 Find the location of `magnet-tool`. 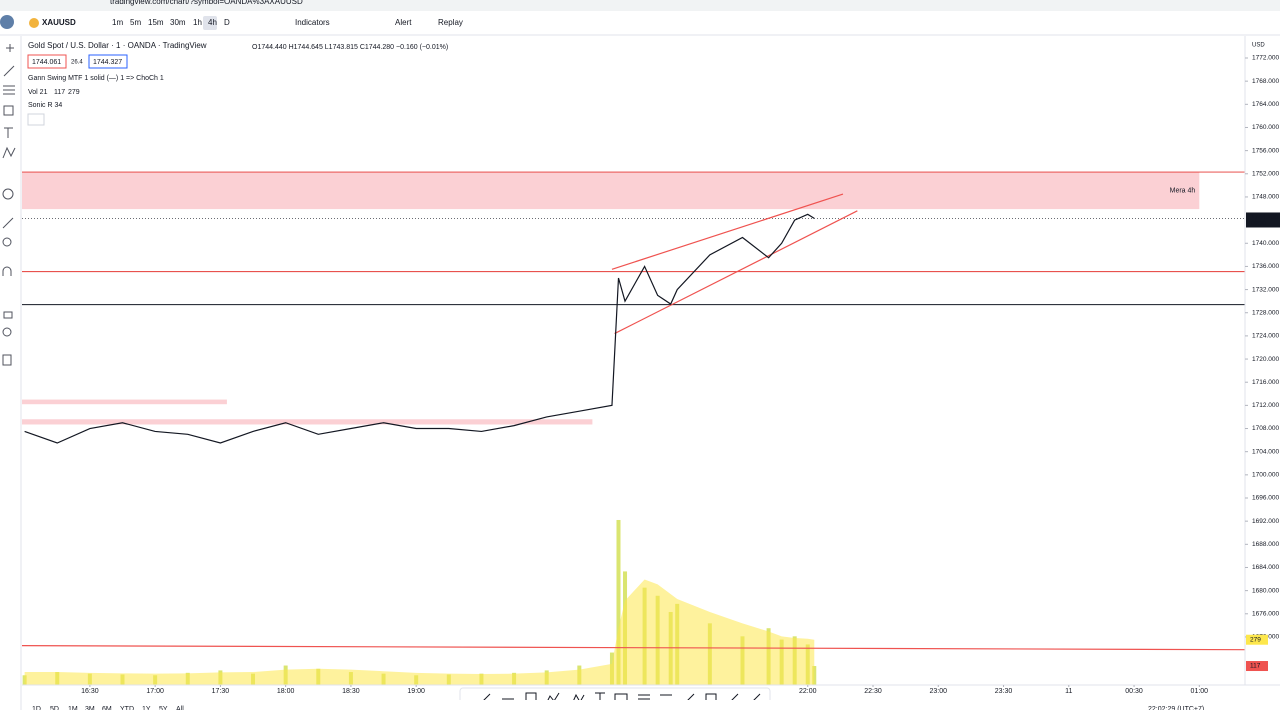

magnet-tool is located at coordinates (7, 271).